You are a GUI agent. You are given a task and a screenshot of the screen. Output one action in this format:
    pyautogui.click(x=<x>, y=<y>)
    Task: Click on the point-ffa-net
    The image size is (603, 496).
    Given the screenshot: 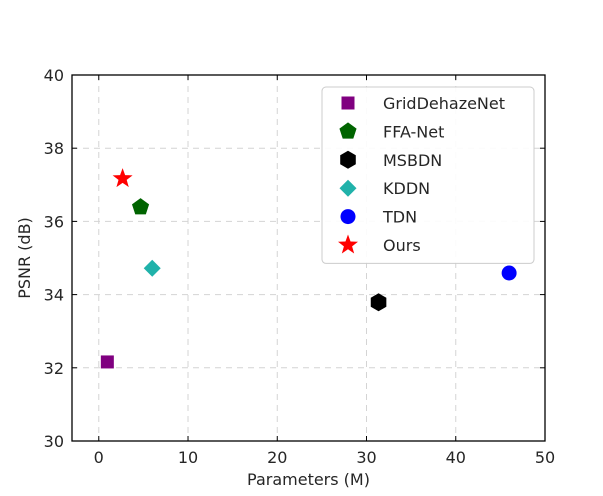 What is the action you would take?
    pyautogui.click(x=140, y=206)
    